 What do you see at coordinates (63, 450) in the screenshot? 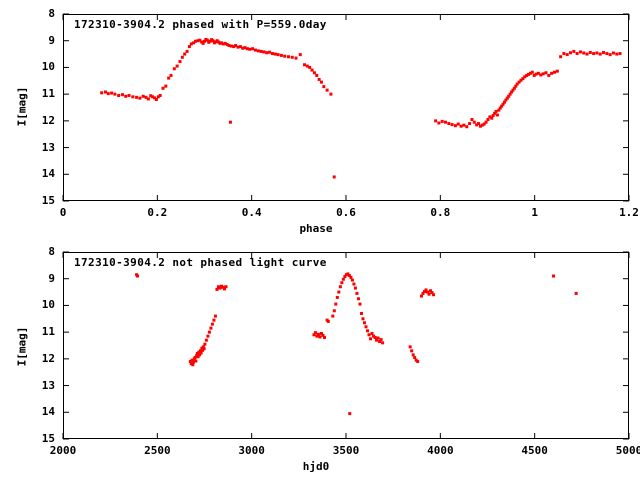
I see `x-tick-label: 2000` at bounding box center [63, 450].